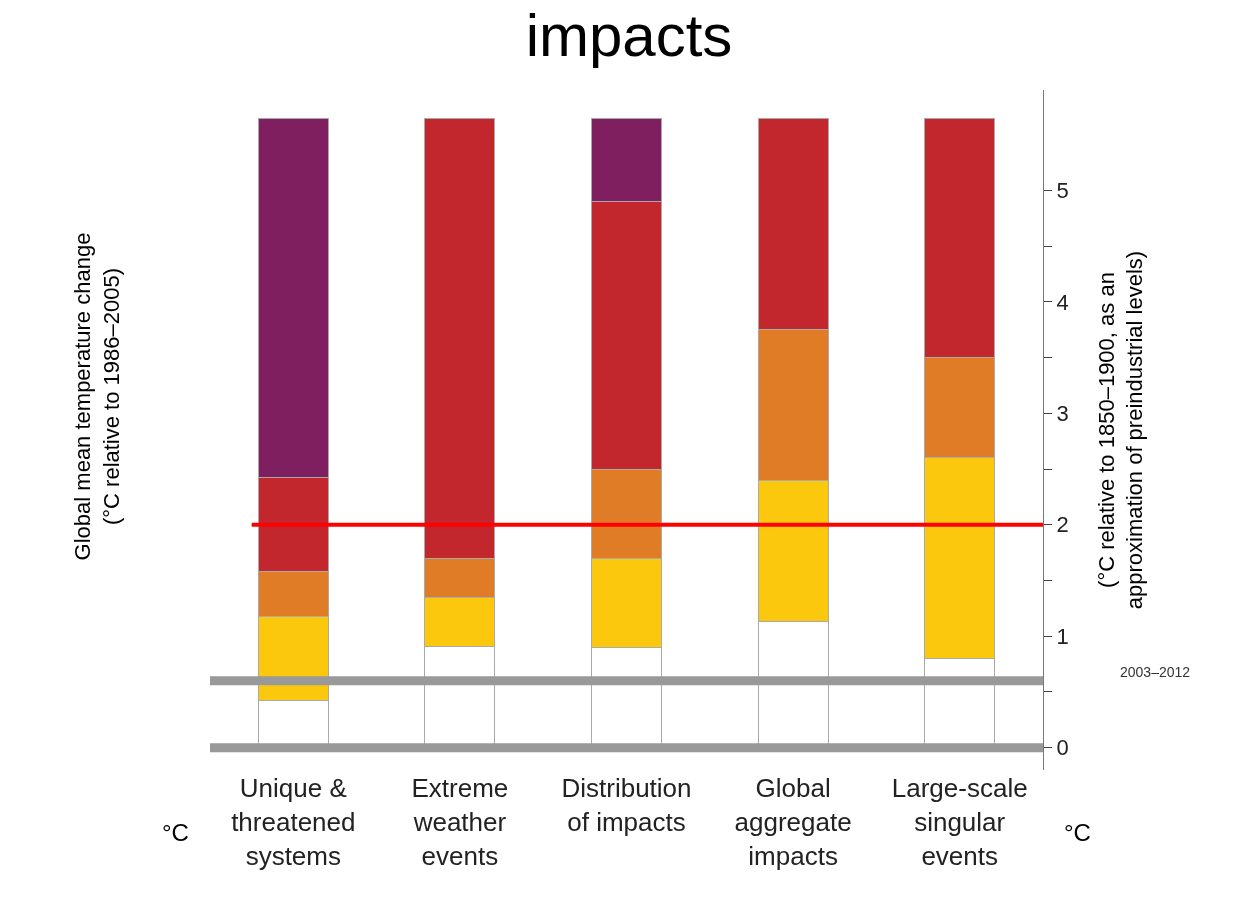 Image resolution: width=1258 pixels, height=905 pixels. I want to click on x-tick-label: Distribution of impacts, so click(626, 805).